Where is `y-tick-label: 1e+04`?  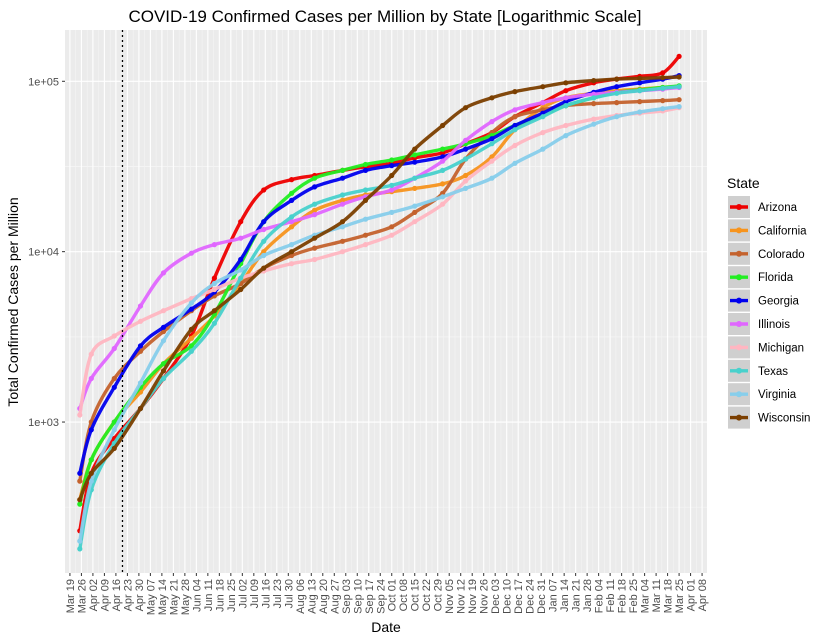
y-tick-label: 1e+04 is located at coordinates (43, 253).